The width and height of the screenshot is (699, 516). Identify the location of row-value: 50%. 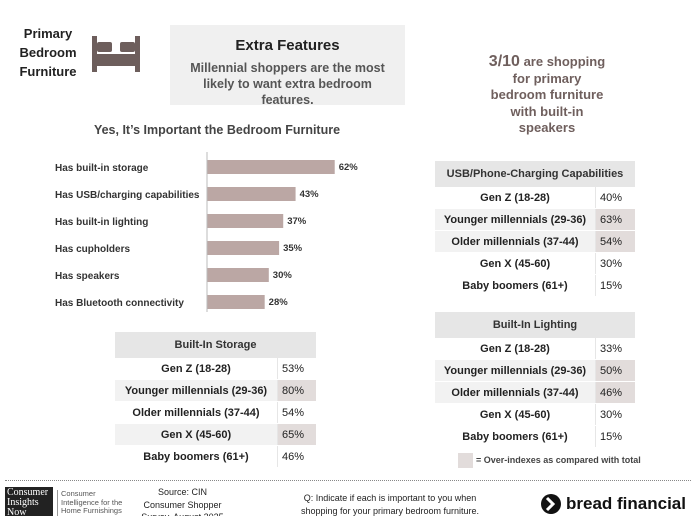
(615, 370).